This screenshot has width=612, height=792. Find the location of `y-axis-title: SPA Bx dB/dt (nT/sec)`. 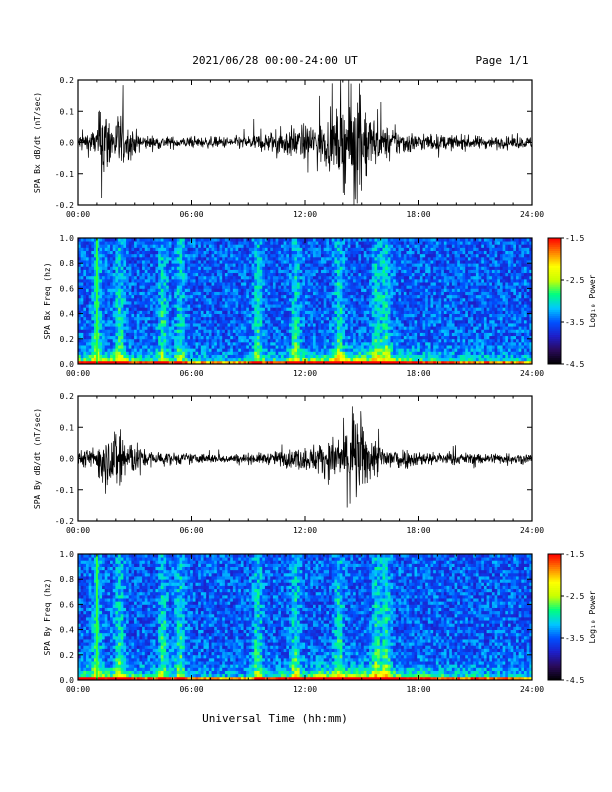

y-axis-title: SPA Bx dB/dt (nT/sec) is located at coordinates (37, 142).